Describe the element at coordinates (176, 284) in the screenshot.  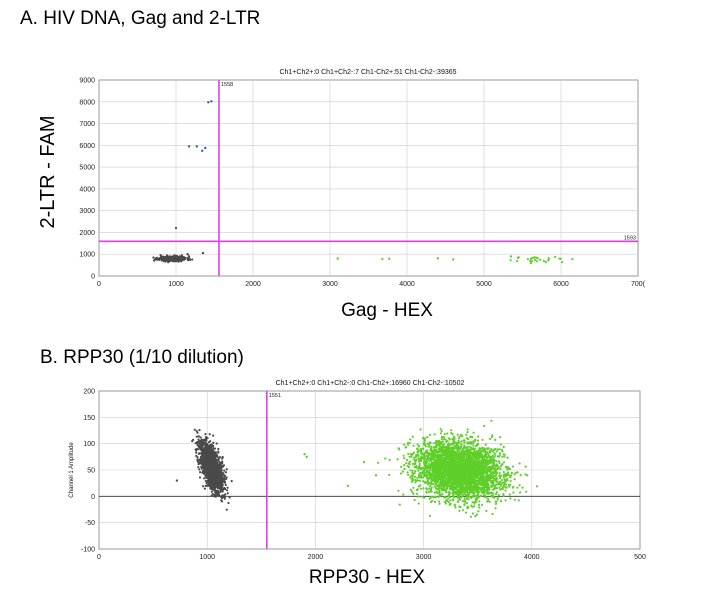
I see `x-tick-label: 1000` at that location.